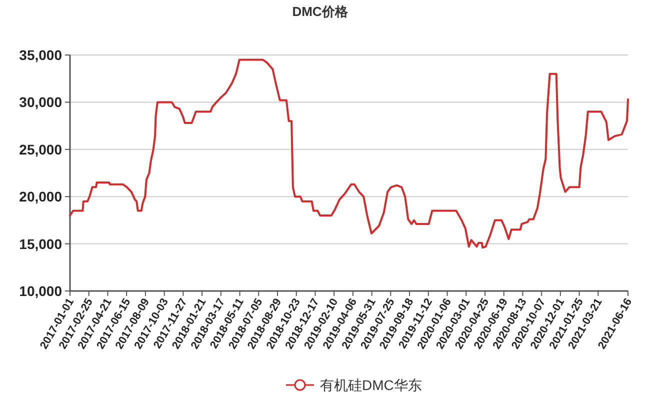  I want to click on chart-title: DMC价格, so click(320, 11).